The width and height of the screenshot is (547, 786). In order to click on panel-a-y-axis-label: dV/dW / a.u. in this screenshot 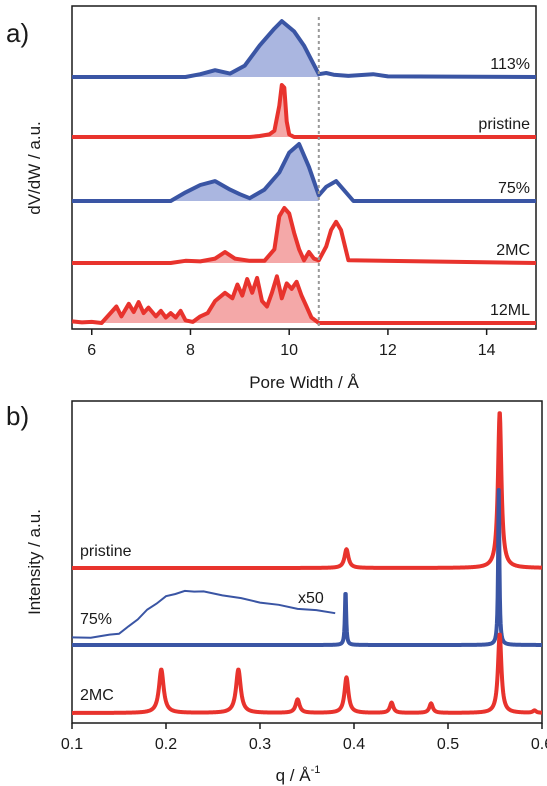, I will do `click(34, 168)`.